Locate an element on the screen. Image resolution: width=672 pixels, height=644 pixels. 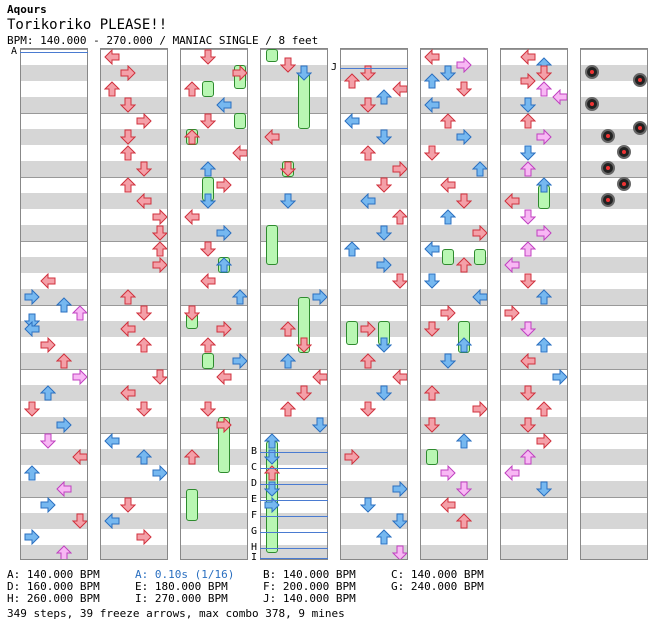
legend-entry: A: 140.000 BPM is located at coordinates (53, 574).